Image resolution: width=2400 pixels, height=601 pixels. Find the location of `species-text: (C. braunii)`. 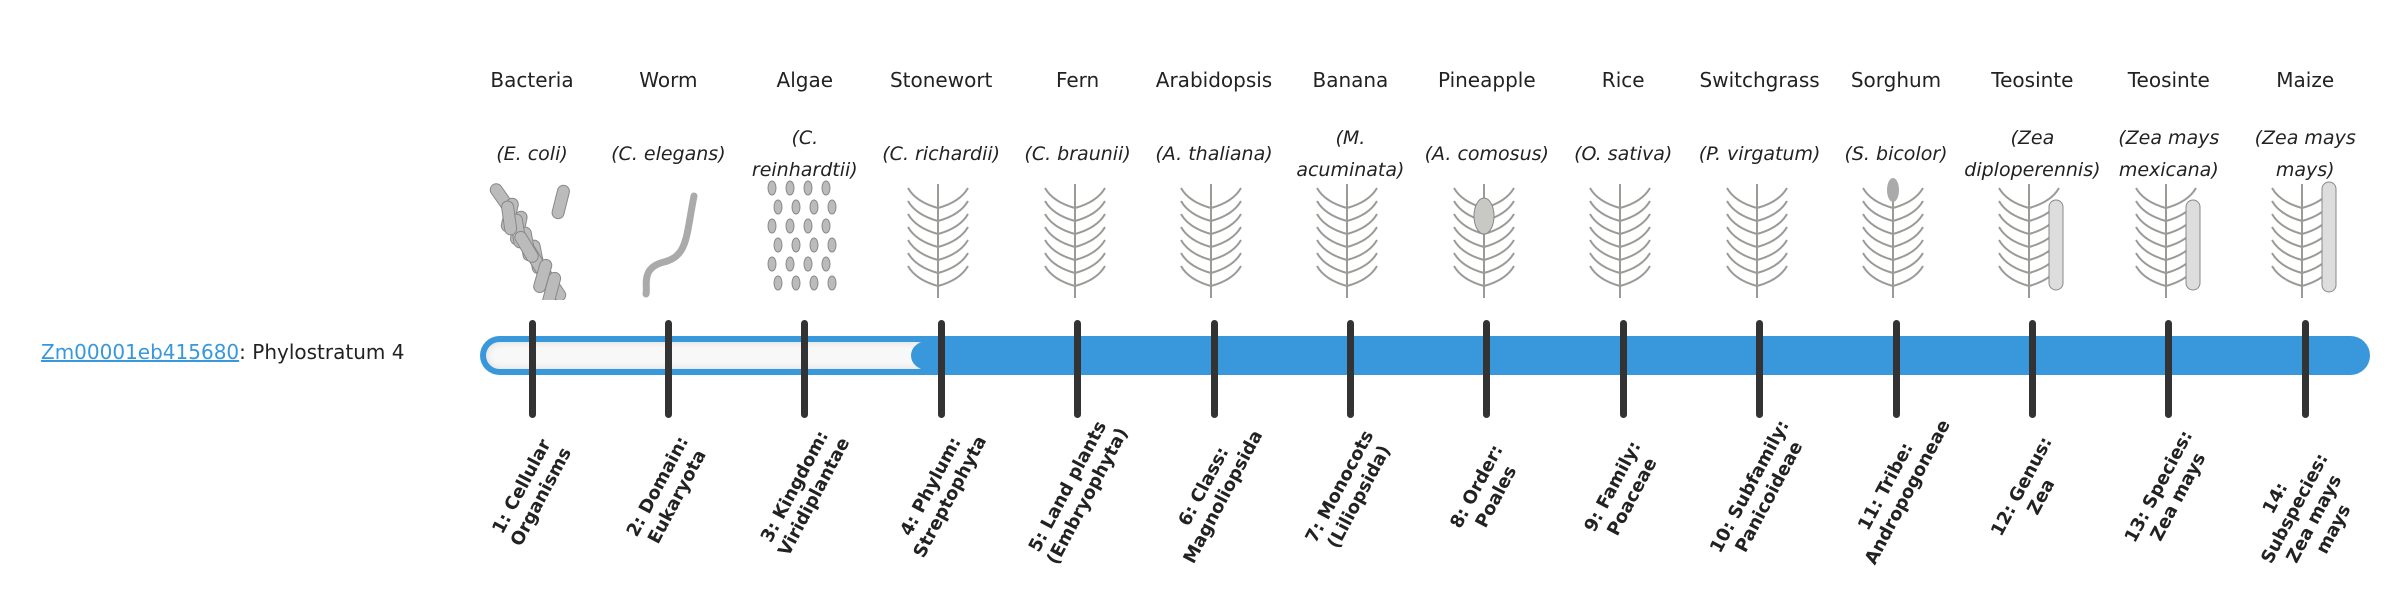

species-text: (C. braunii) is located at coordinates (1077, 154).